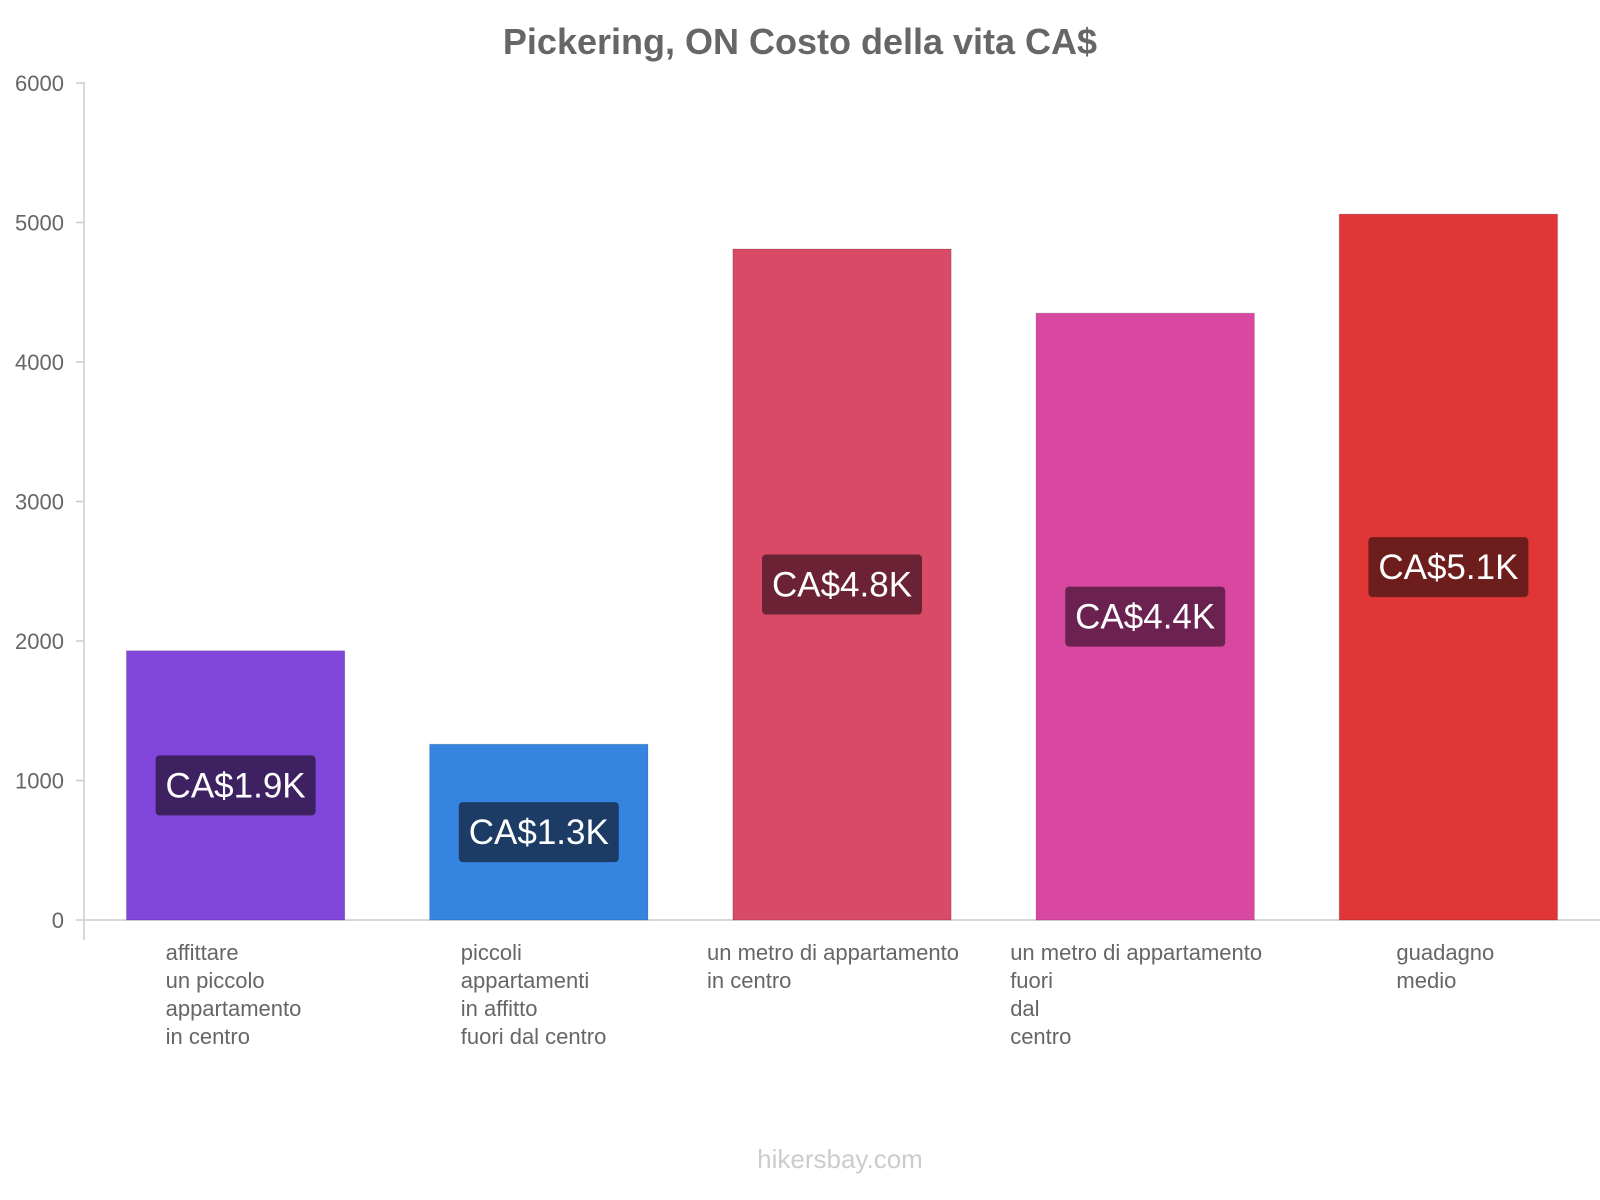  What do you see at coordinates (234, 994) in the screenshot?
I see `category-label: affittare un piccolo appartamento in centro` at bounding box center [234, 994].